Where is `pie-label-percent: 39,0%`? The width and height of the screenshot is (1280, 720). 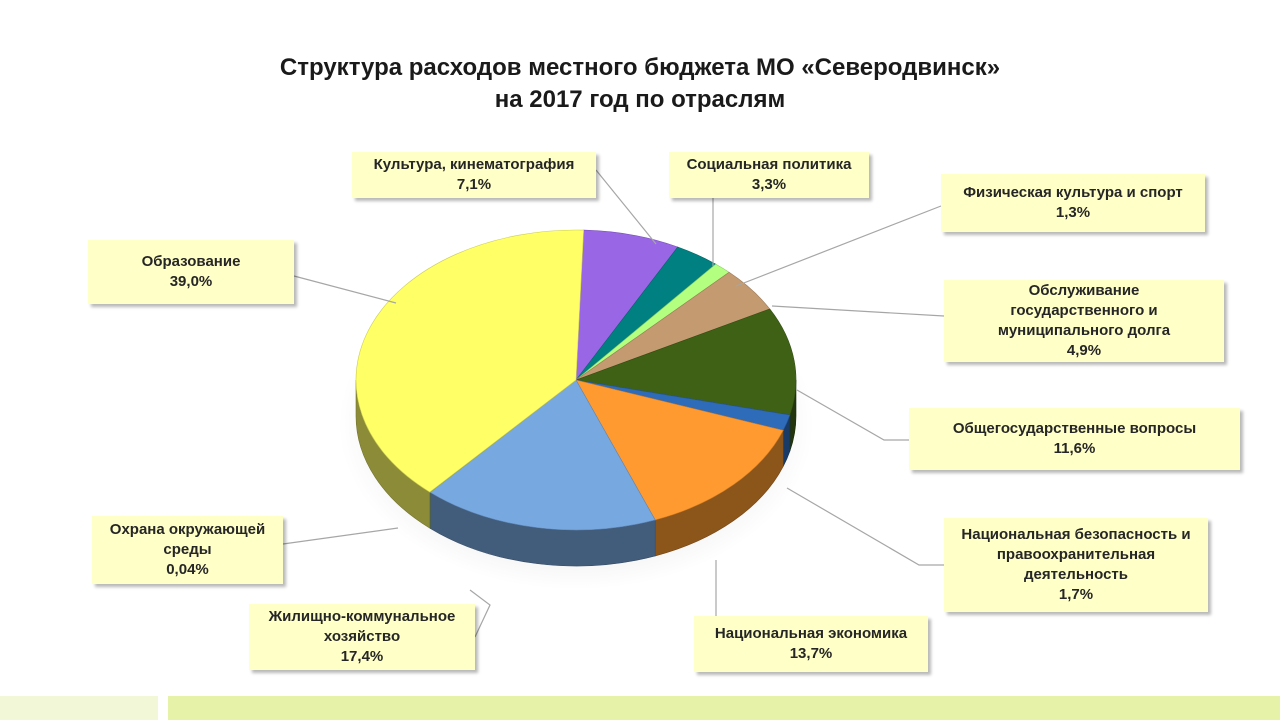
pie-label-percent: 39,0% is located at coordinates (191, 281).